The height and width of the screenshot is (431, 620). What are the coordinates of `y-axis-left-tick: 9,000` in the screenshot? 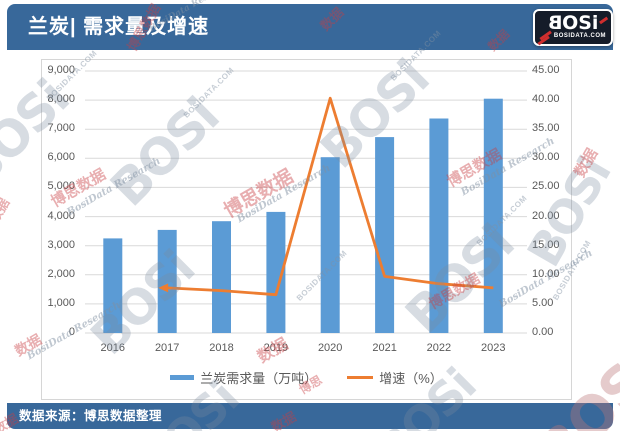 It's located at (61, 70).